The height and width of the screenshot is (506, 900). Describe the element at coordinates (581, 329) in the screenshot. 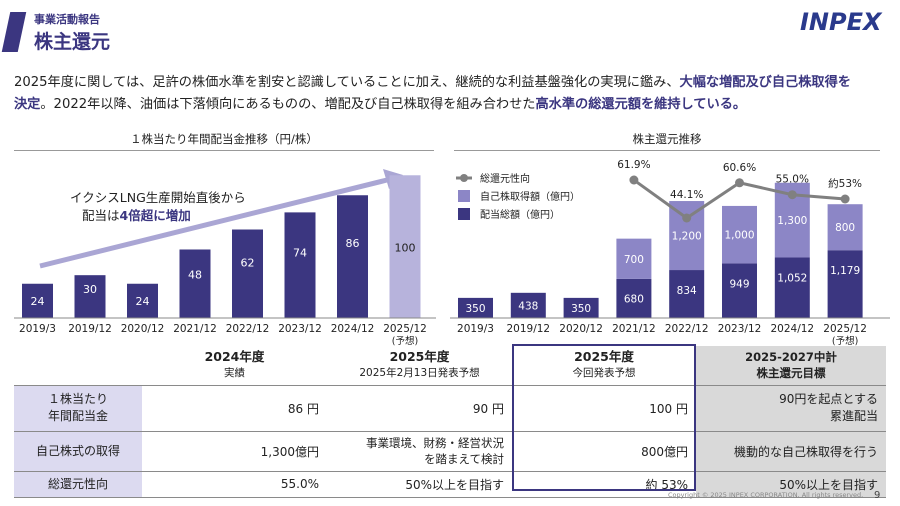

I see `return-x-tick-label: 2020/12` at that location.